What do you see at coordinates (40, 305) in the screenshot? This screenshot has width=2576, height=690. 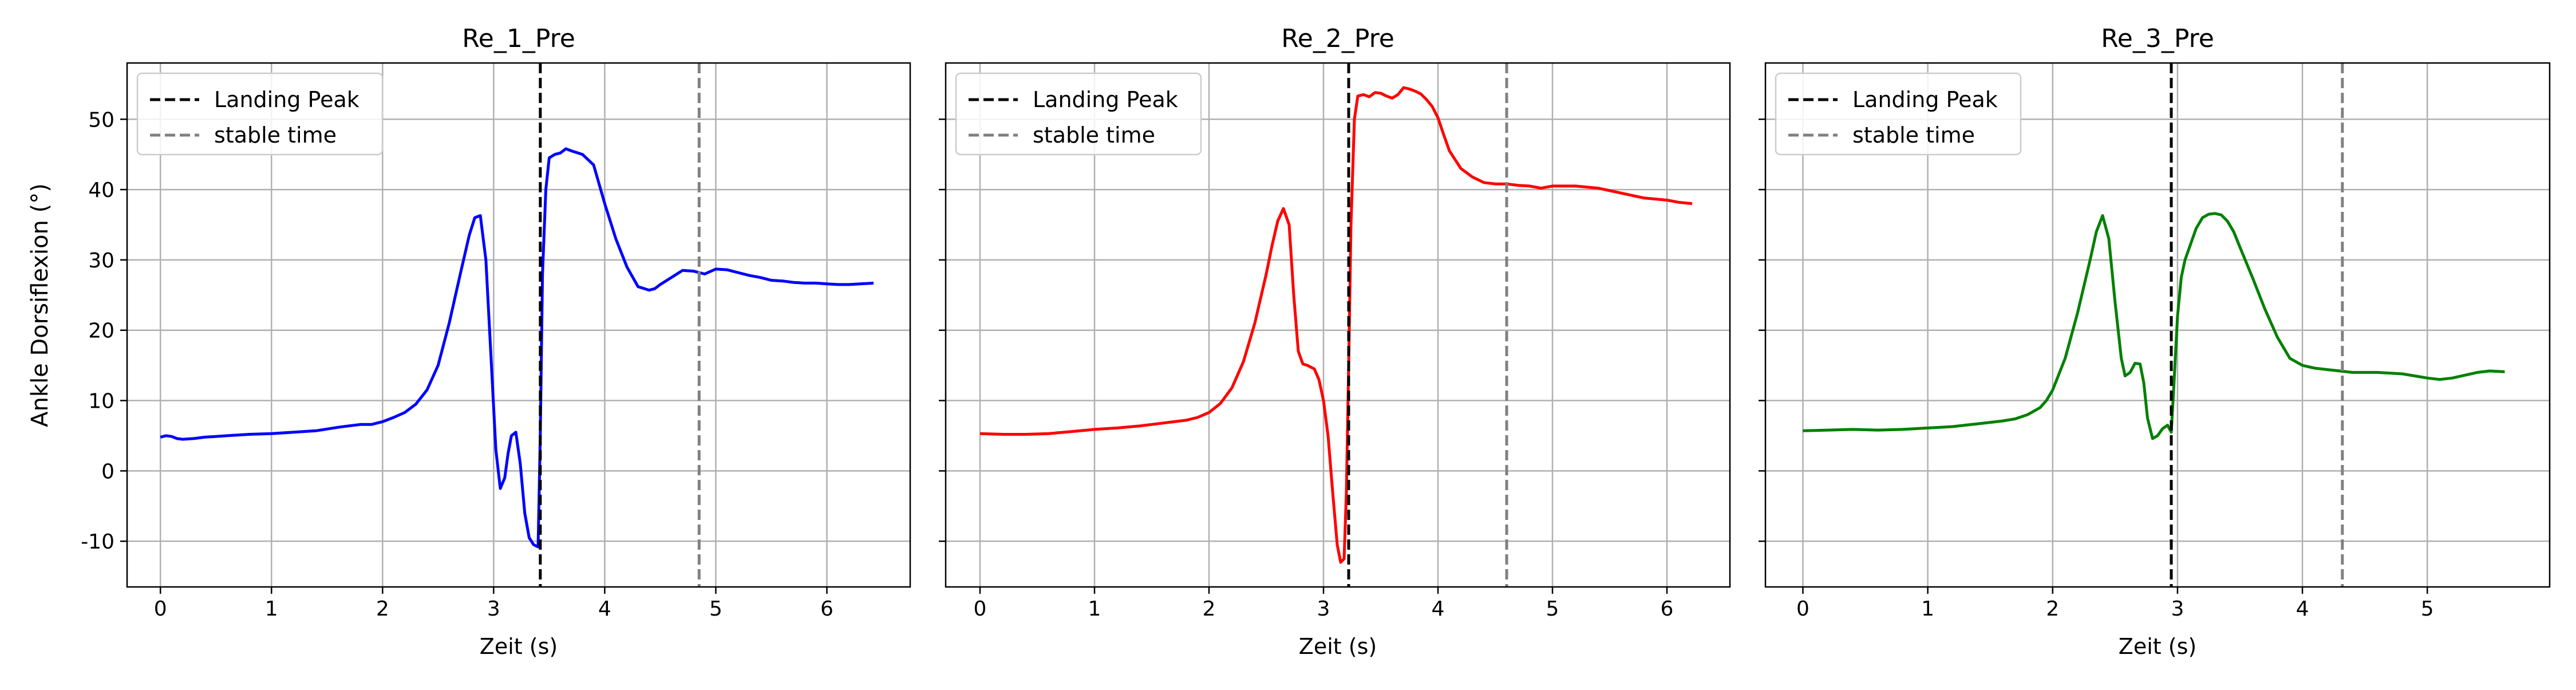 I see `figure-ylabel: Ankle Dorsiflexion (°)` at bounding box center [40, 305].